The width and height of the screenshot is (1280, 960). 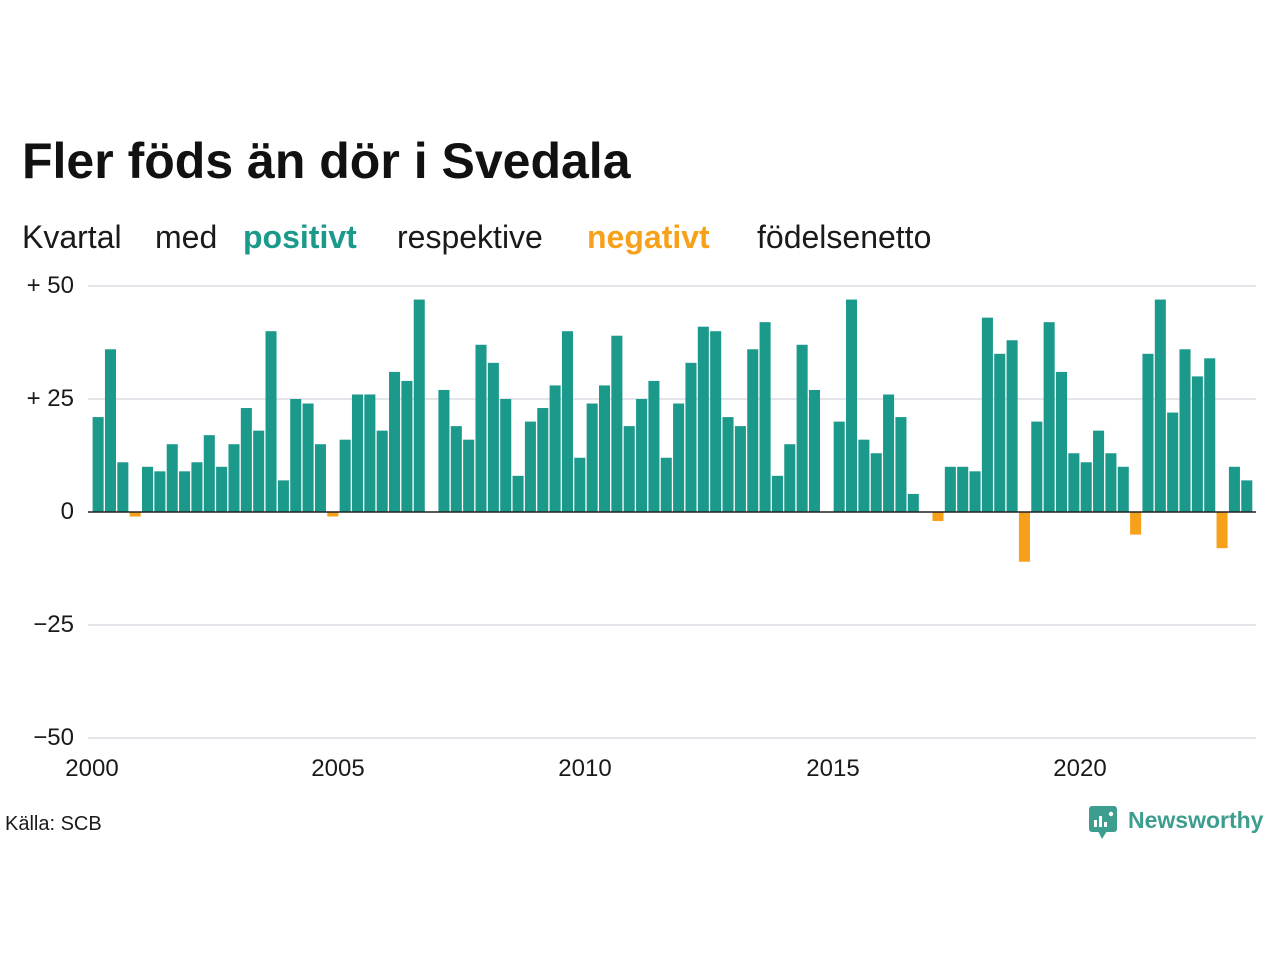 I want to click on bar-2000-Q4, so click(x=135, y=514).